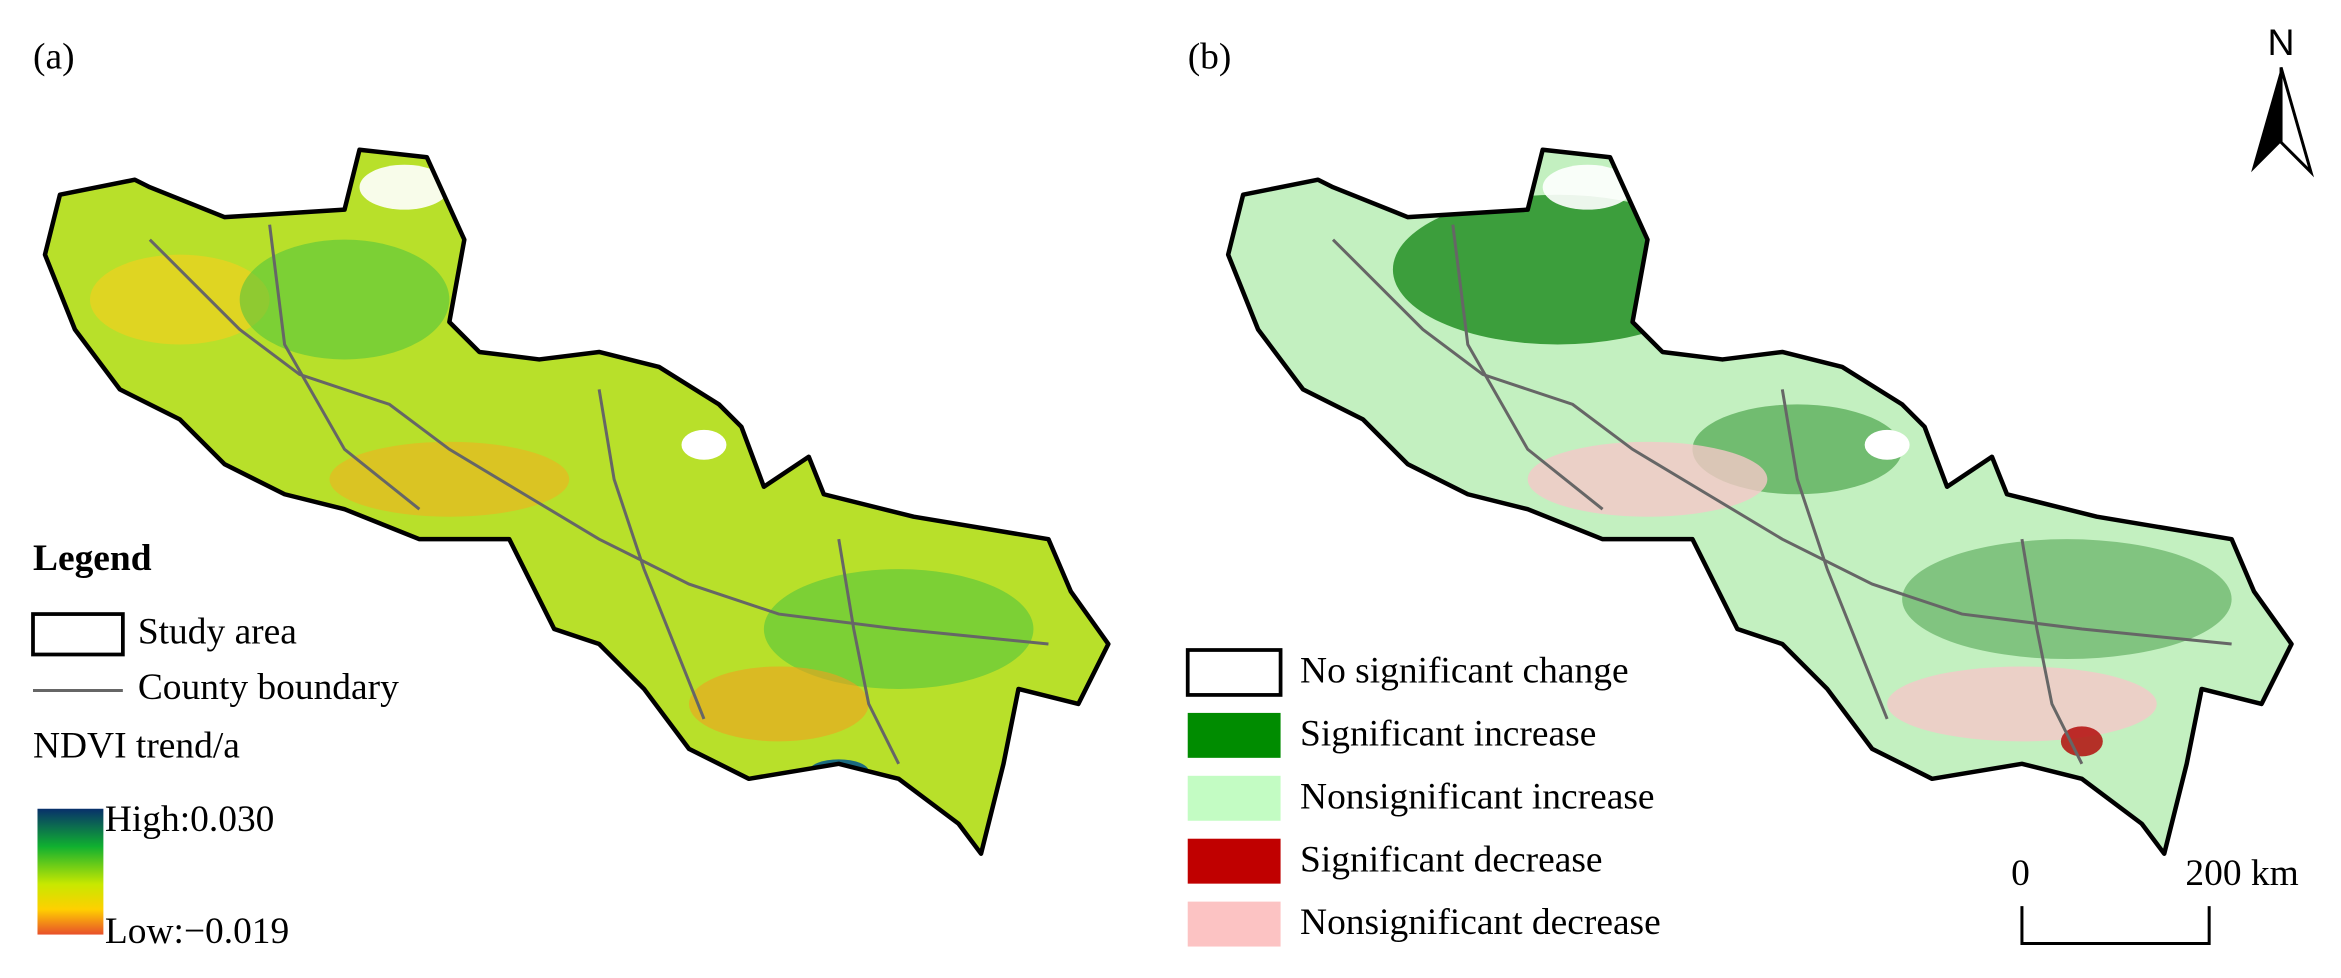 This screenshot has height=978, width=2341. Describe the element at coordinates (54, 57) in the screenshot. I see `panel-label: (a)` at that location.